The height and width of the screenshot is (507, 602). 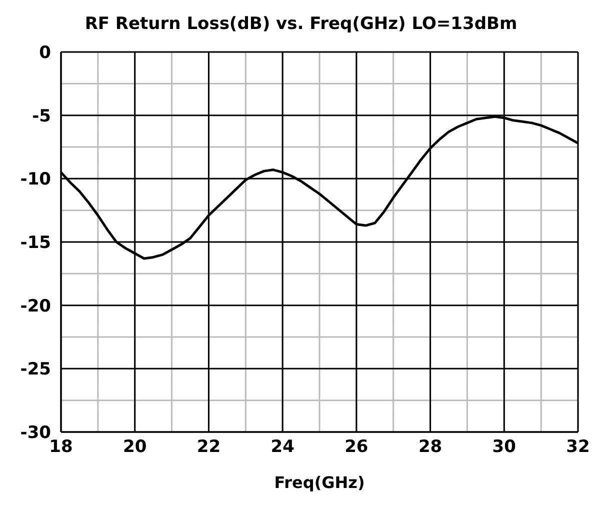 What do you see at coordinates (61, 447) in the screenshot?
I see `x-tick-label: 18` at bounding box center [61, 447].